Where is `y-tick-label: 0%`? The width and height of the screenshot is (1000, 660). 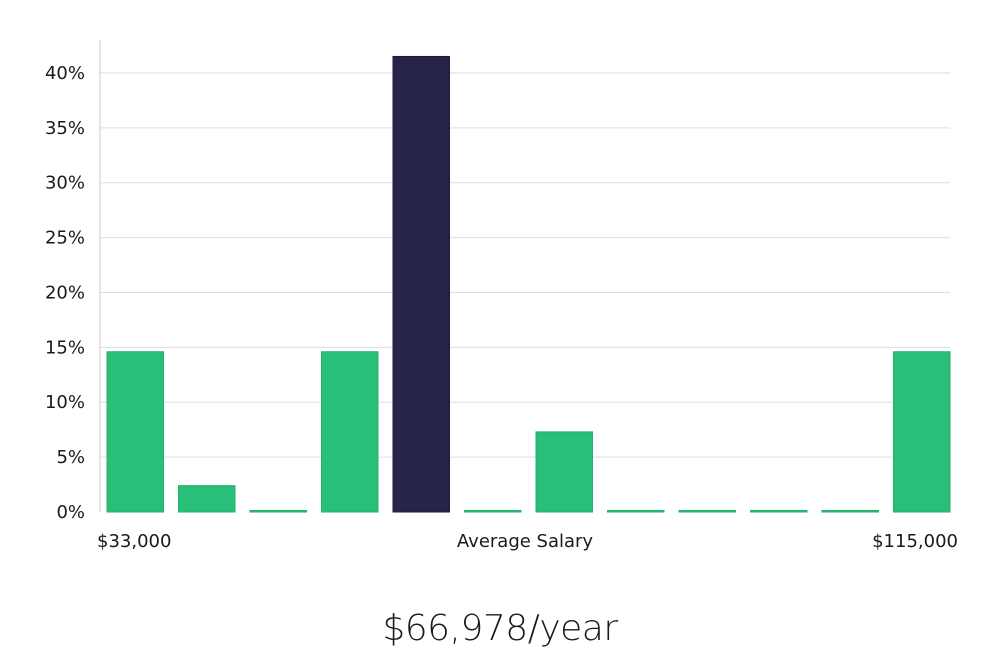
y-tick-label: 0% is located at coordinates (70, 512).